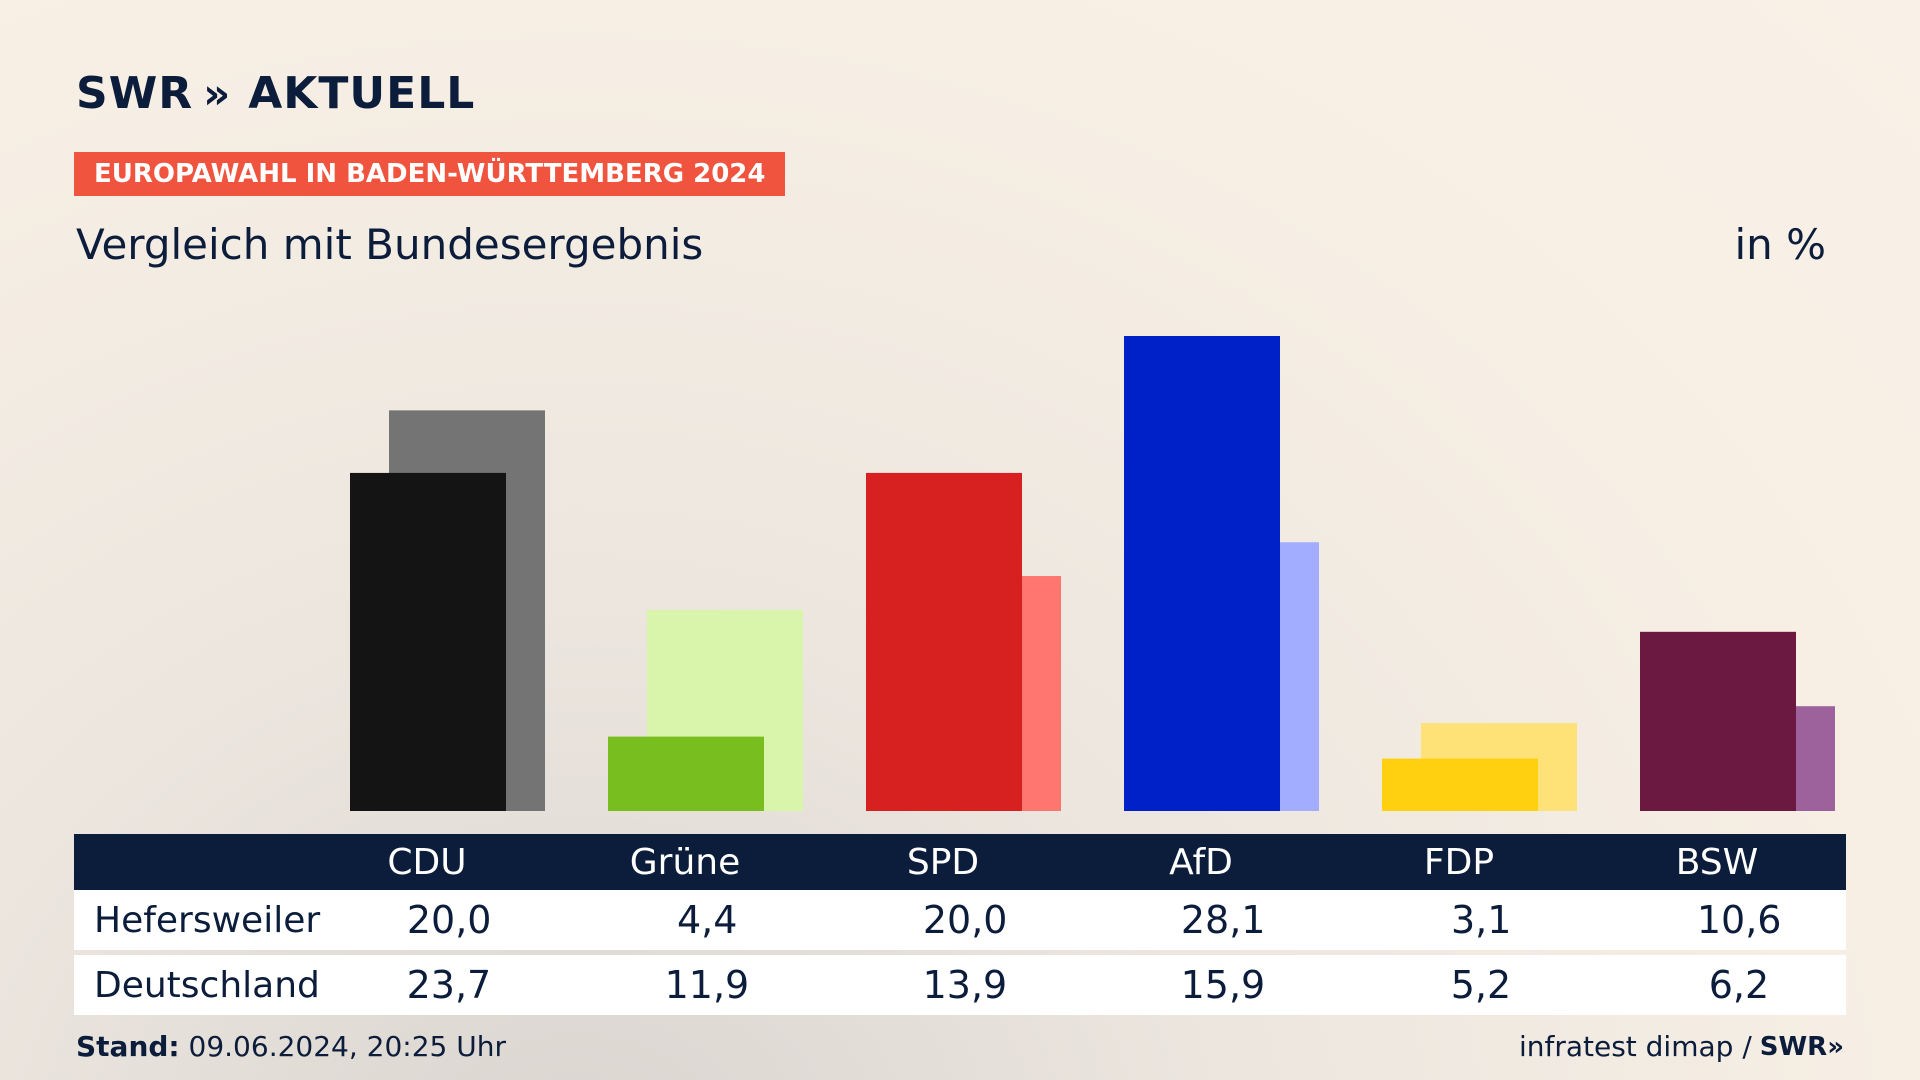 The height and width of the screenshot is (1080, 1920). Describe the element at coordinates (707, 985) in the screenshot. I see `value-cell: 11,9` at that location.